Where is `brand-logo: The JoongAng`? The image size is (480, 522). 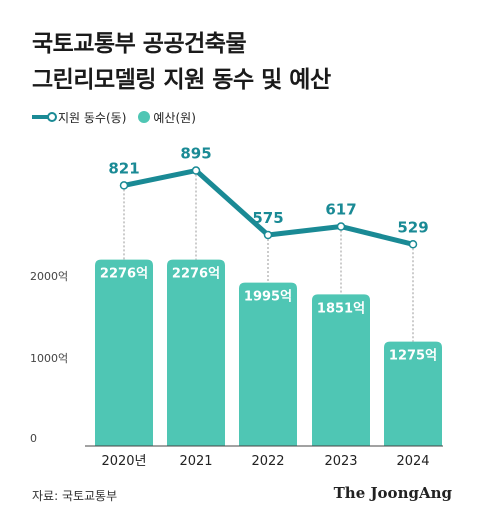
brand-logo: The JoongAng is located at coordinates (392, 493).